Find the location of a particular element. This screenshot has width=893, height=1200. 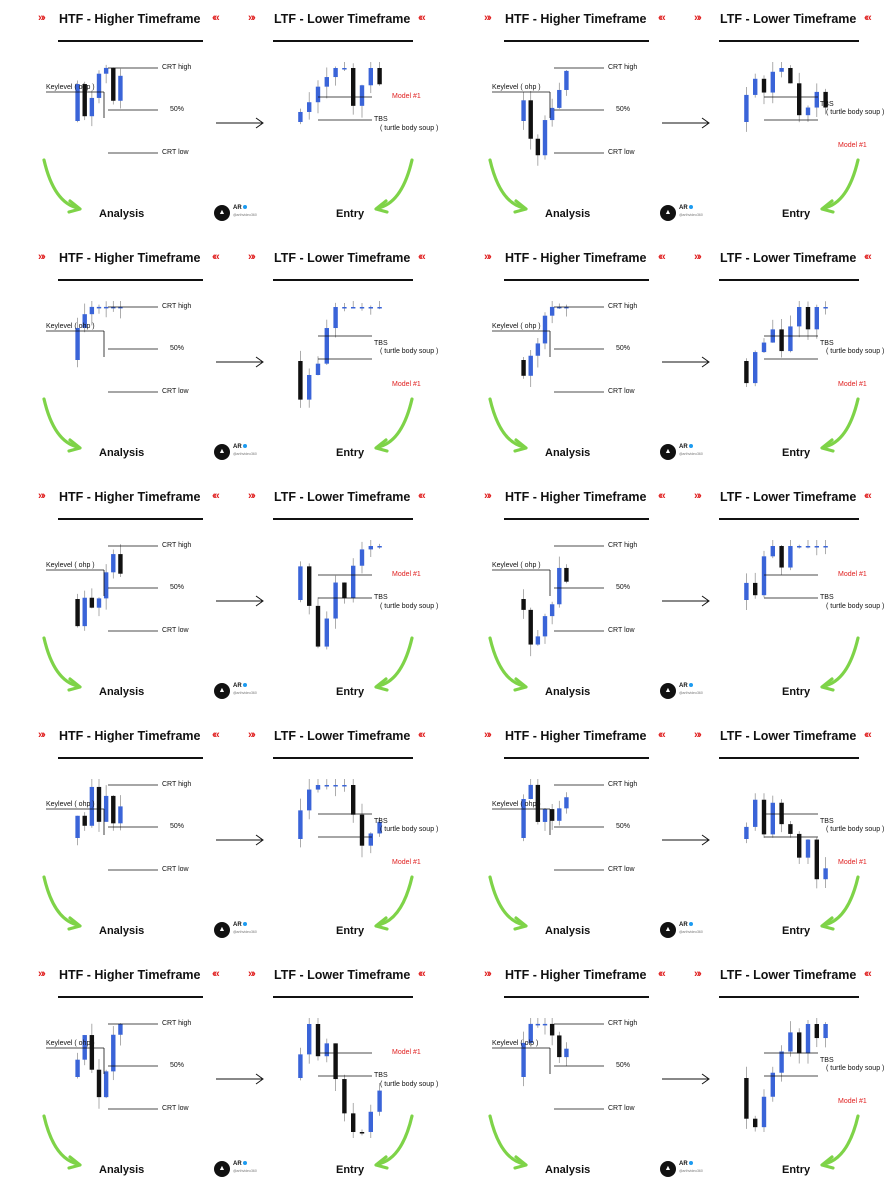

htf-label-0: Keylevel ( ohp ) is located at coordinates (516, 326).